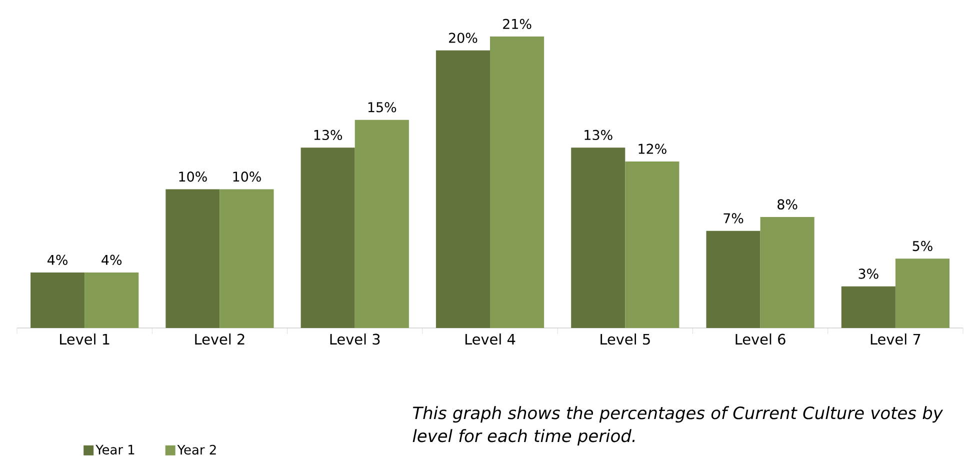  I want to click on data-label: 5%, so click(922, 246).